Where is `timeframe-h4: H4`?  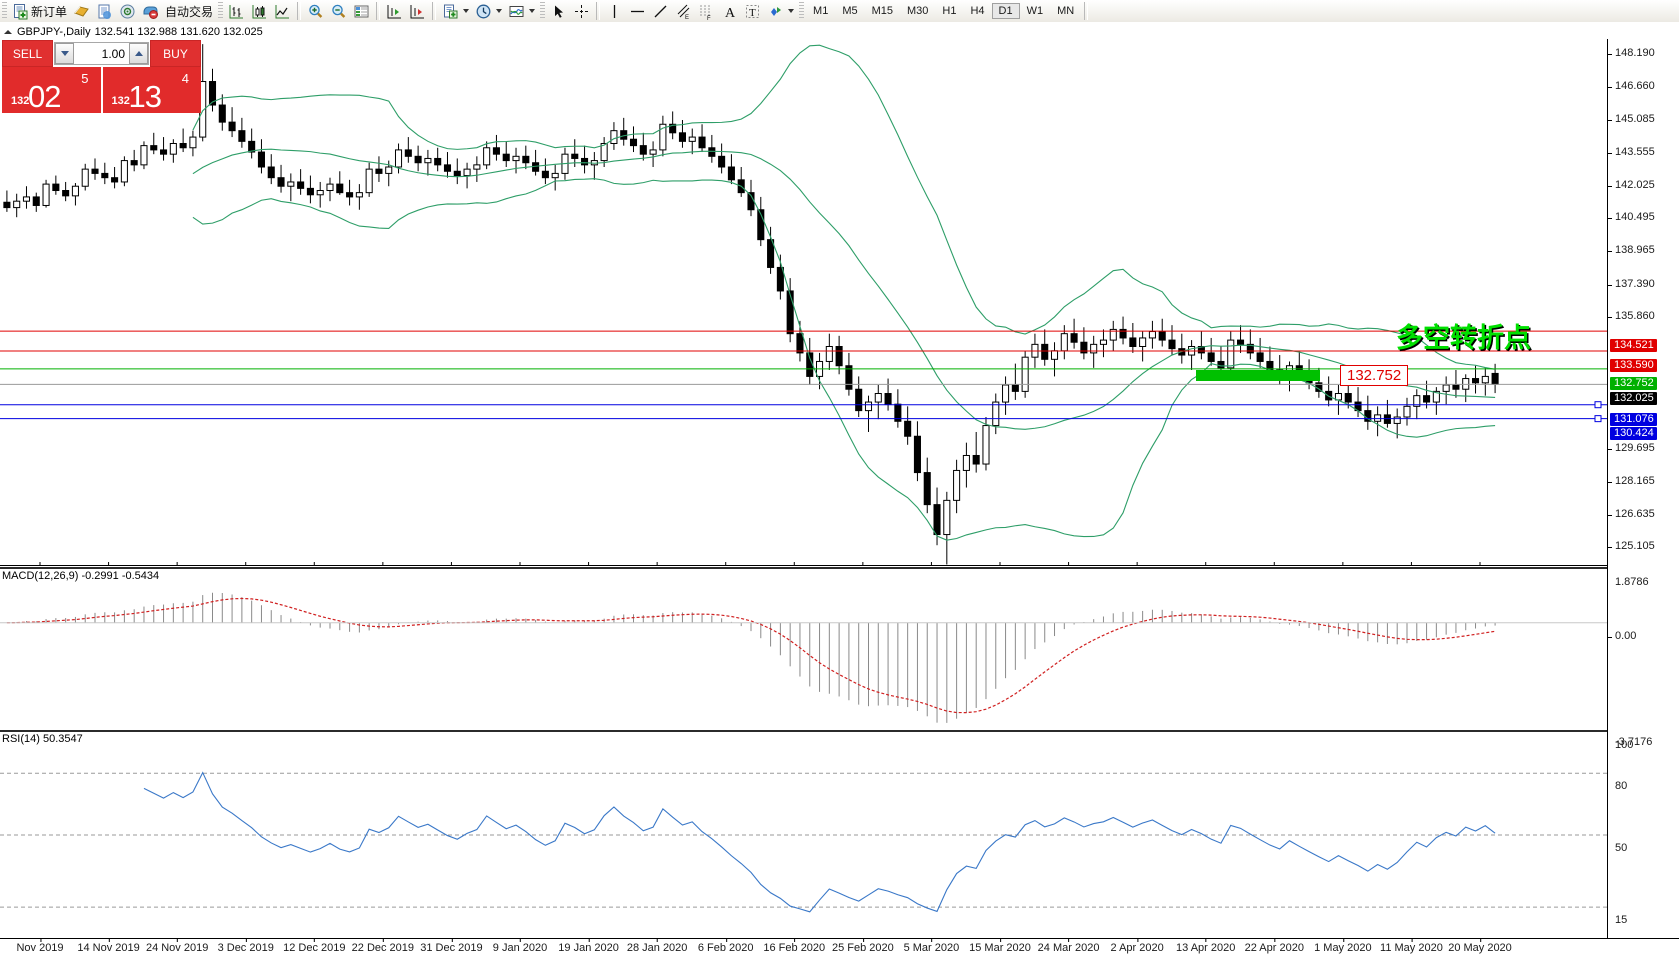 timeframe-h4: H4 is located at coordinates (977, 11).